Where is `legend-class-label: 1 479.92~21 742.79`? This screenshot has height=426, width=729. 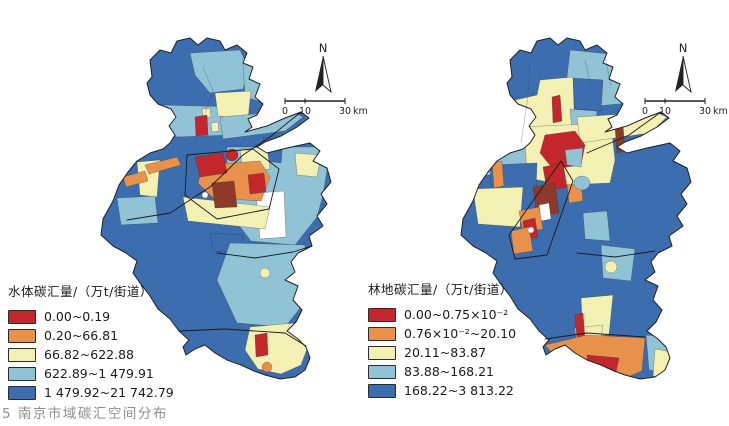
legend-class-label: 1 479.92~21 742.79 is located at coordinates (109, 392).